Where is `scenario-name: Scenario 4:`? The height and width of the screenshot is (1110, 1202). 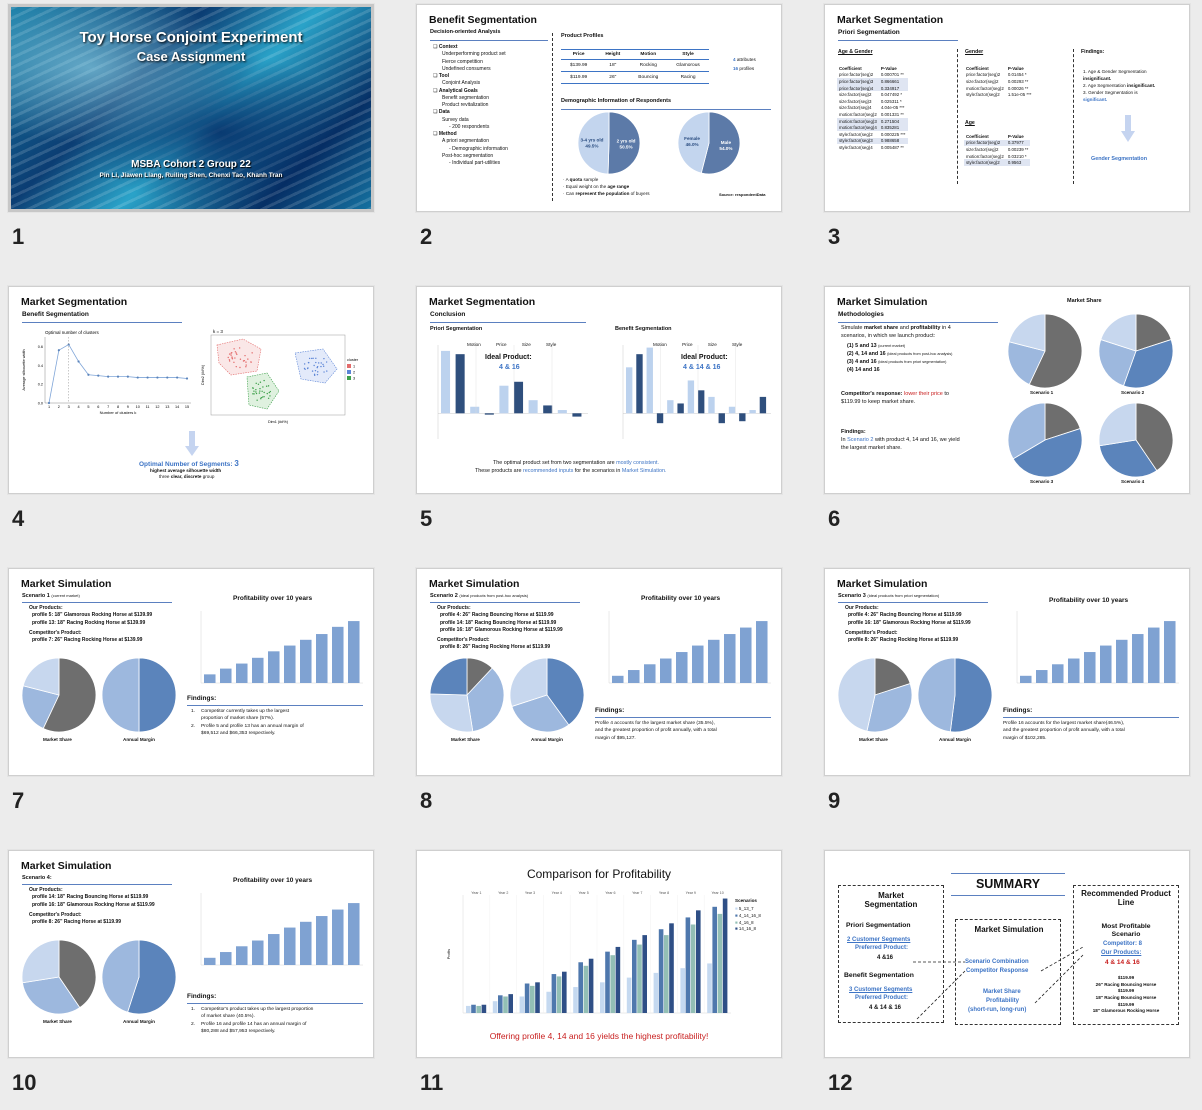
scenario-name: Scenario 4: is located at coordinates (37, 878).